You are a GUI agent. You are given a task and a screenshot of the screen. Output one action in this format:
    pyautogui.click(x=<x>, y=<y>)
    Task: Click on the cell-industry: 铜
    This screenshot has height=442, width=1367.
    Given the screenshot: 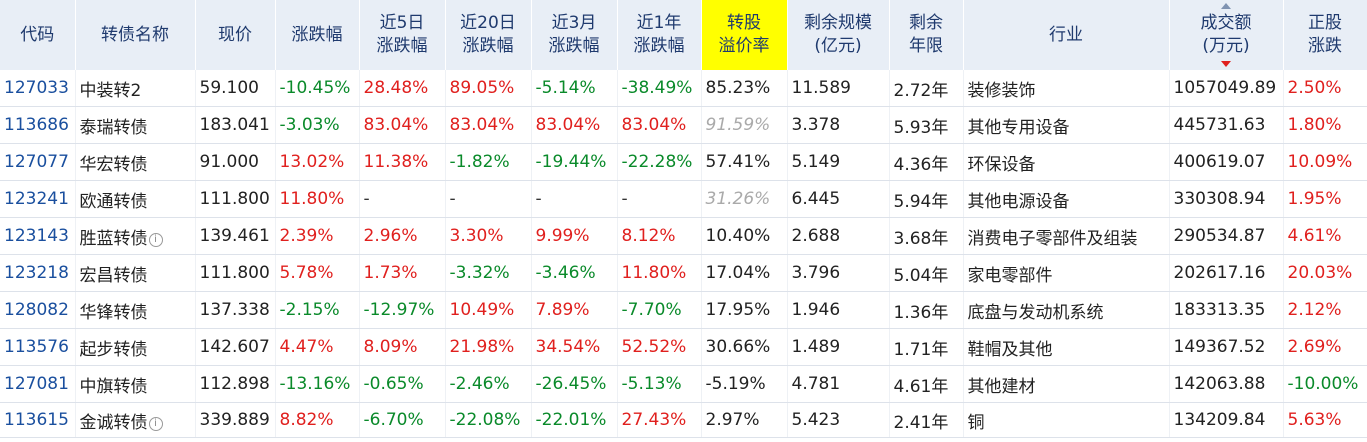 What is the action you would take?
    pyautogui.click(x=1066, y=420)
    